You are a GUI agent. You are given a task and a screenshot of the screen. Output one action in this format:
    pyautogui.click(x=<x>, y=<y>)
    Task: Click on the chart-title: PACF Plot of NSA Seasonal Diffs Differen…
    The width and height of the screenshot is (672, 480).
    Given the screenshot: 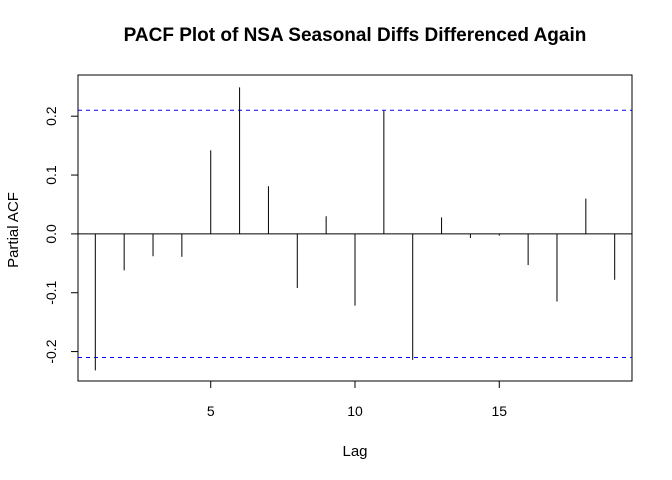 What is the action you would take?
    pyautogui.click(x=355, y=35)
    